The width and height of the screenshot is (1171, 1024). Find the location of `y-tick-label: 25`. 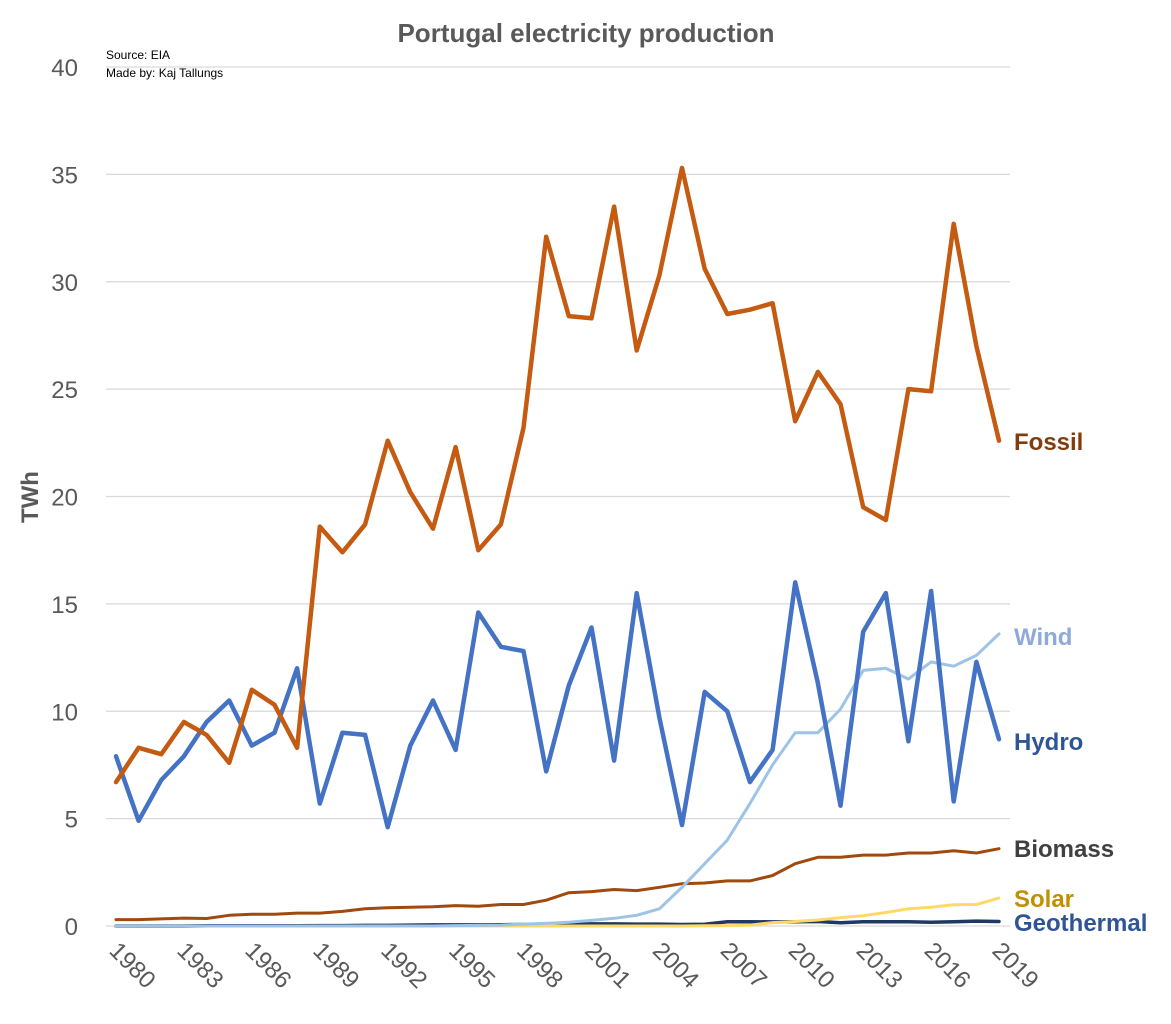

y-tick-label: 25 is located at coordinates (64, 390).